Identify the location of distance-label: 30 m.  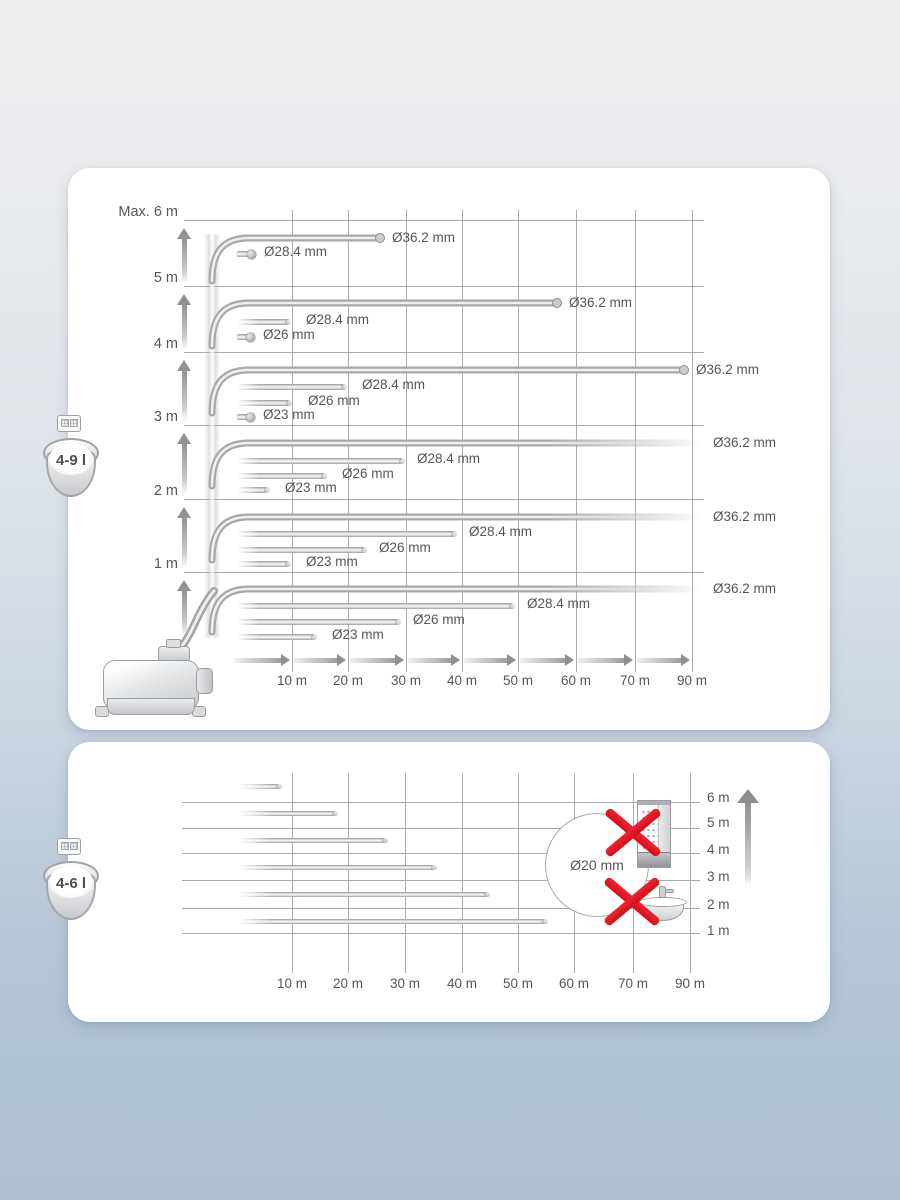
(404, 983).